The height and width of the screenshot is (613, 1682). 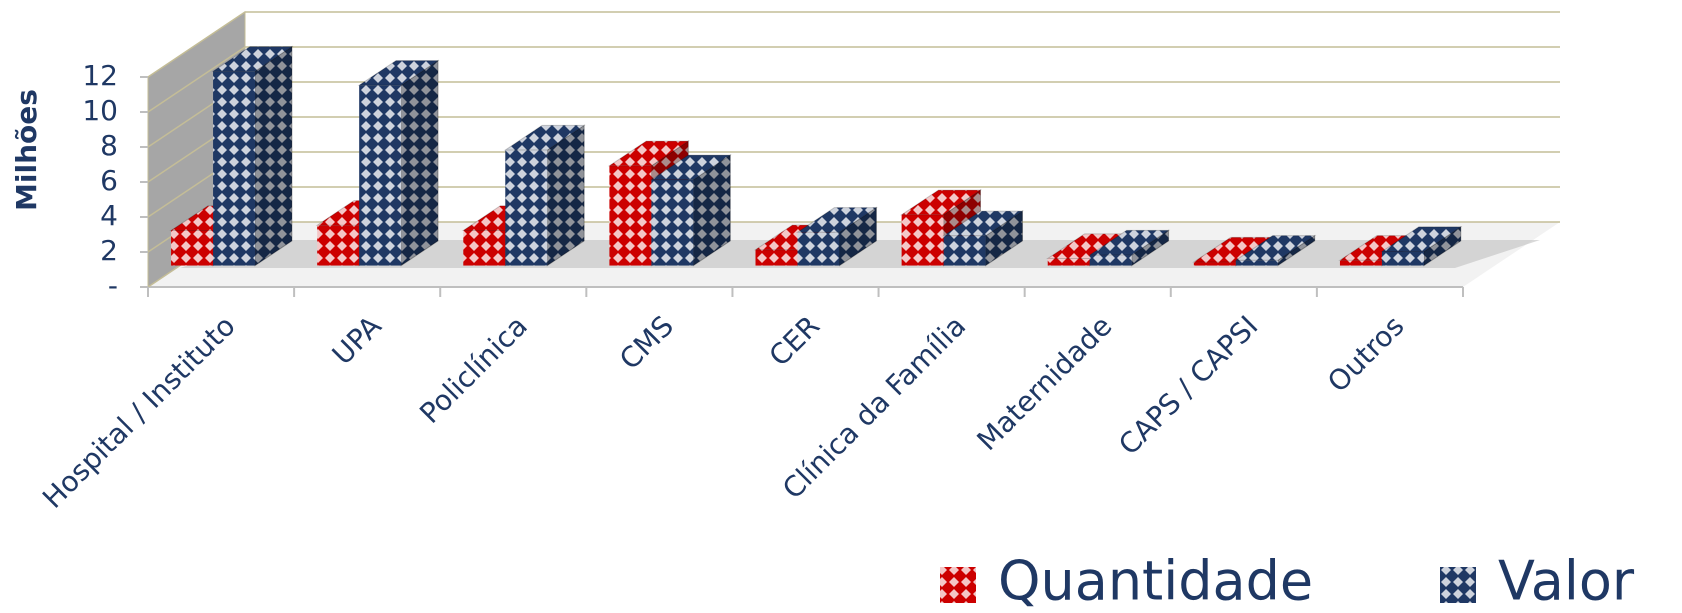 I want to click on x-tick-label: Policlínica, so click(x=473, y=369).